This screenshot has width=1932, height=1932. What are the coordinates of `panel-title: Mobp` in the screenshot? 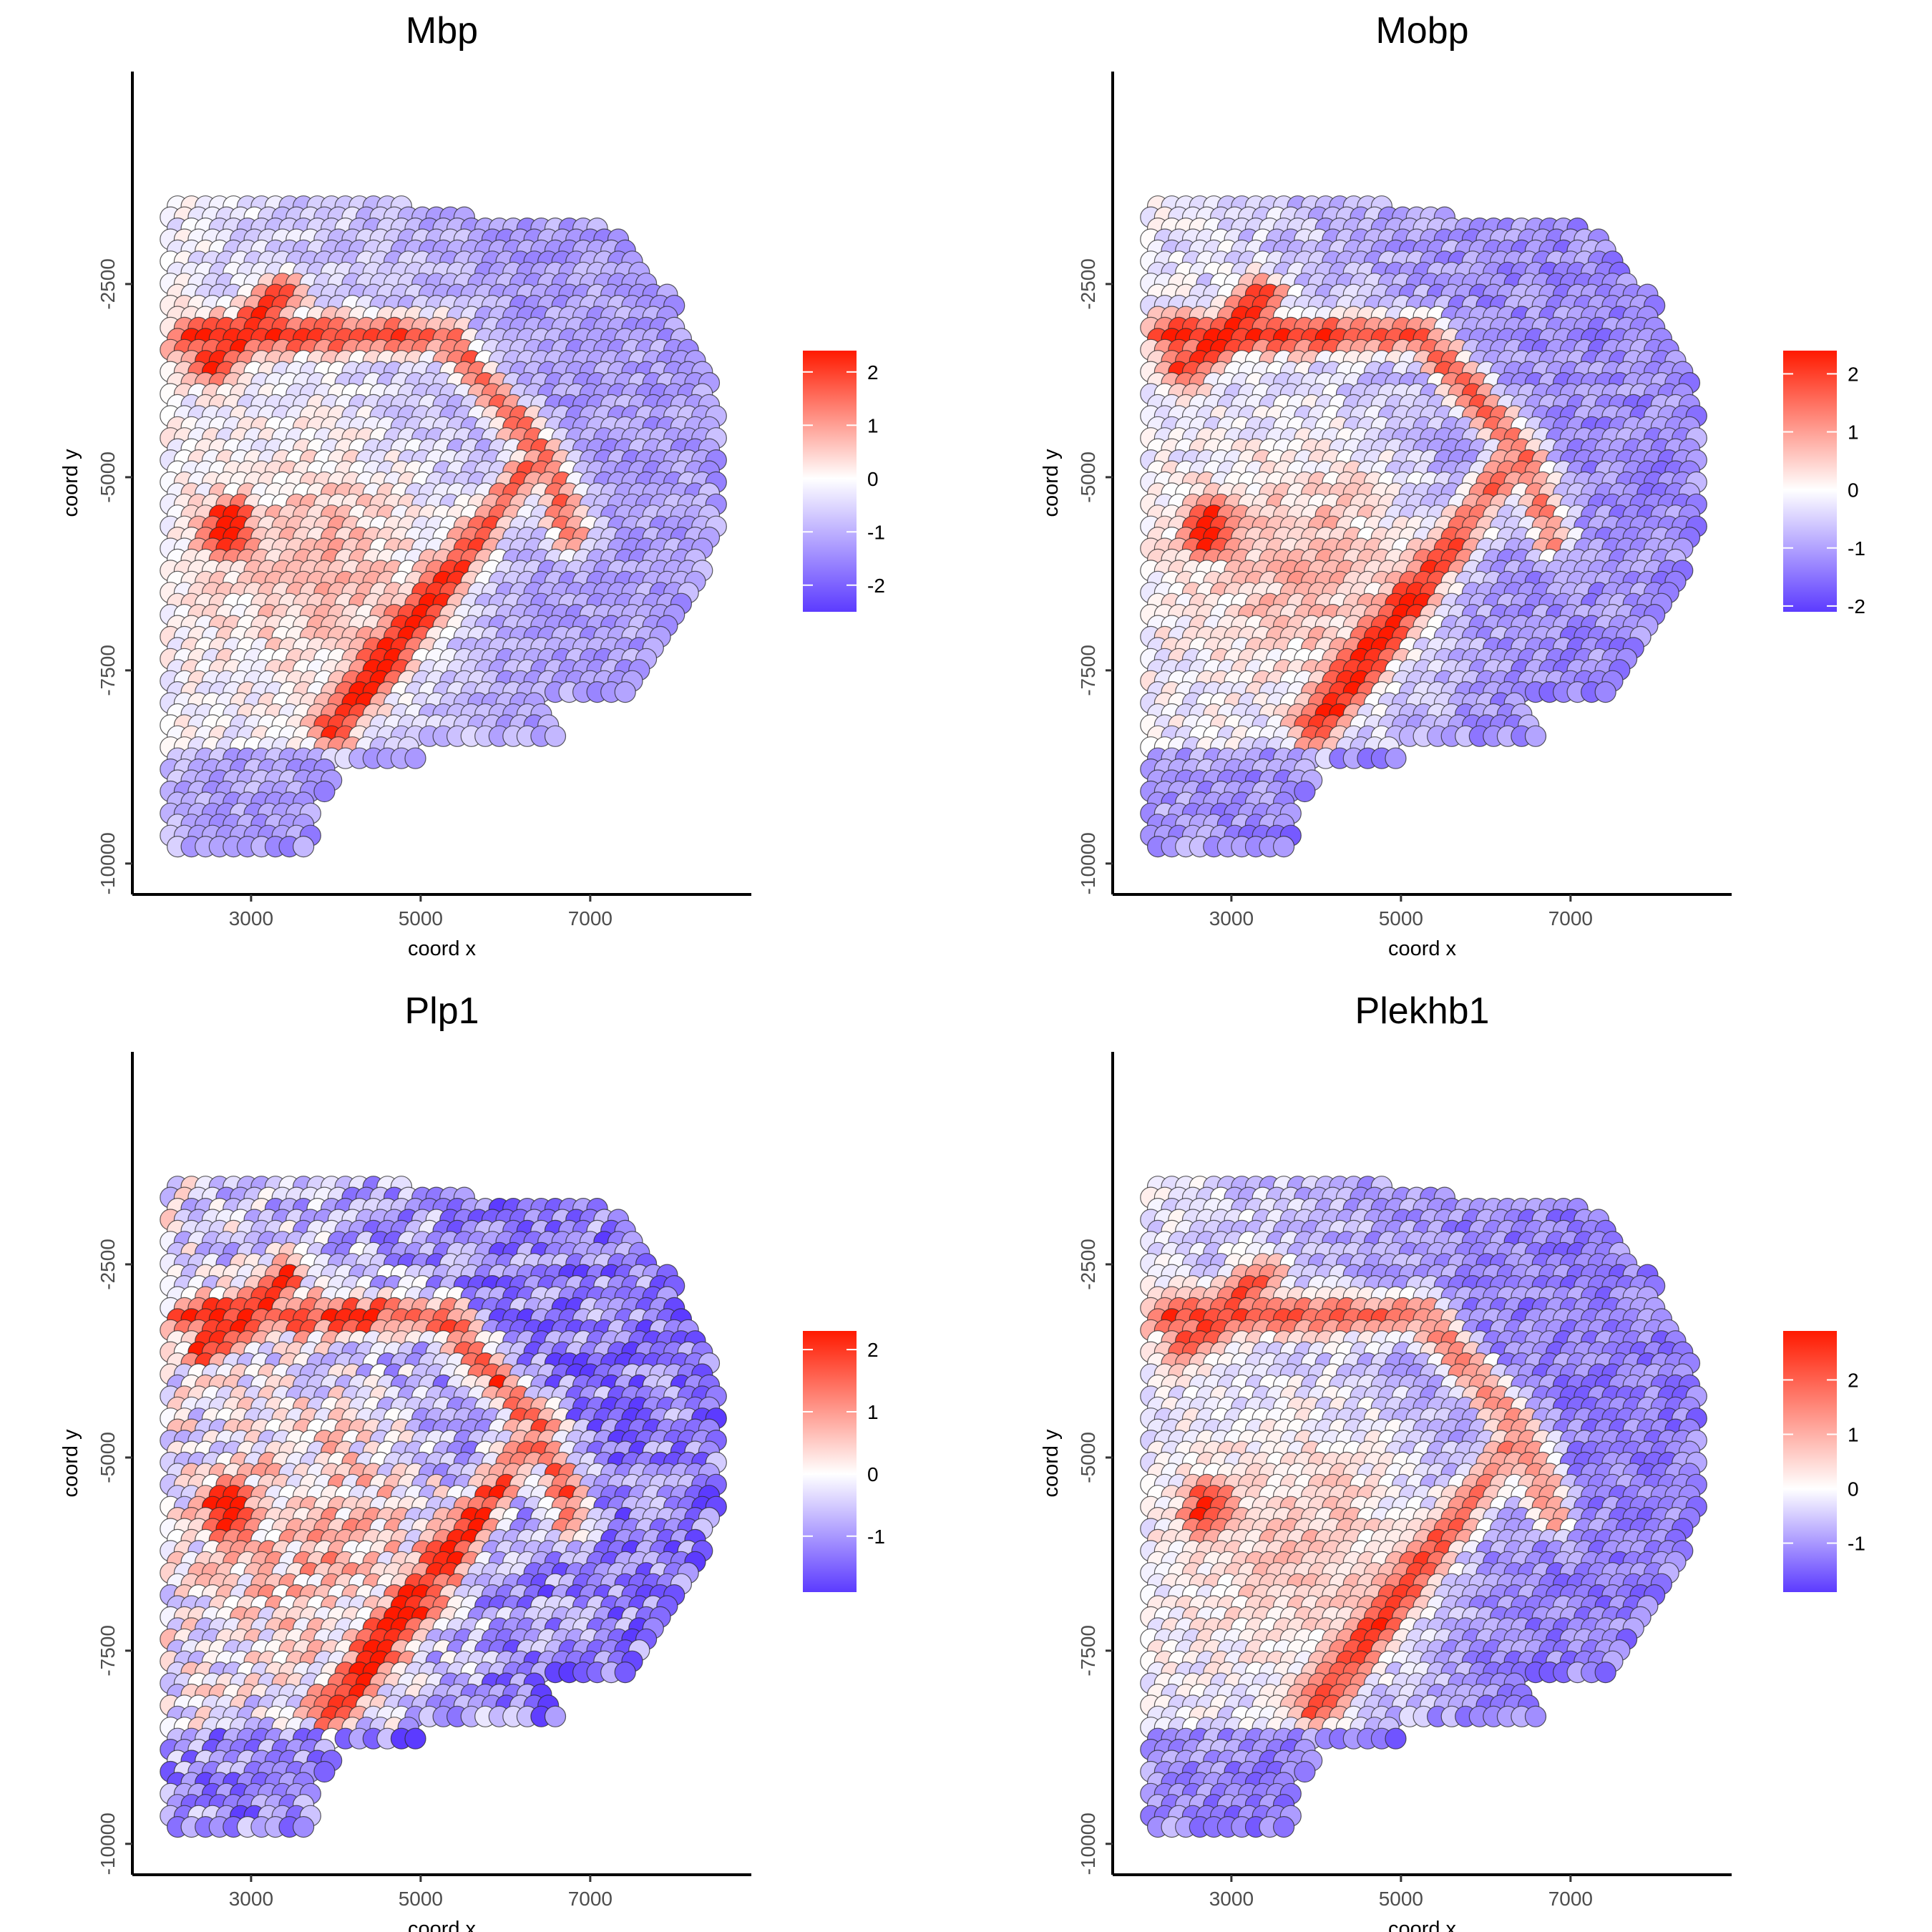 It's located at (1421, 31).